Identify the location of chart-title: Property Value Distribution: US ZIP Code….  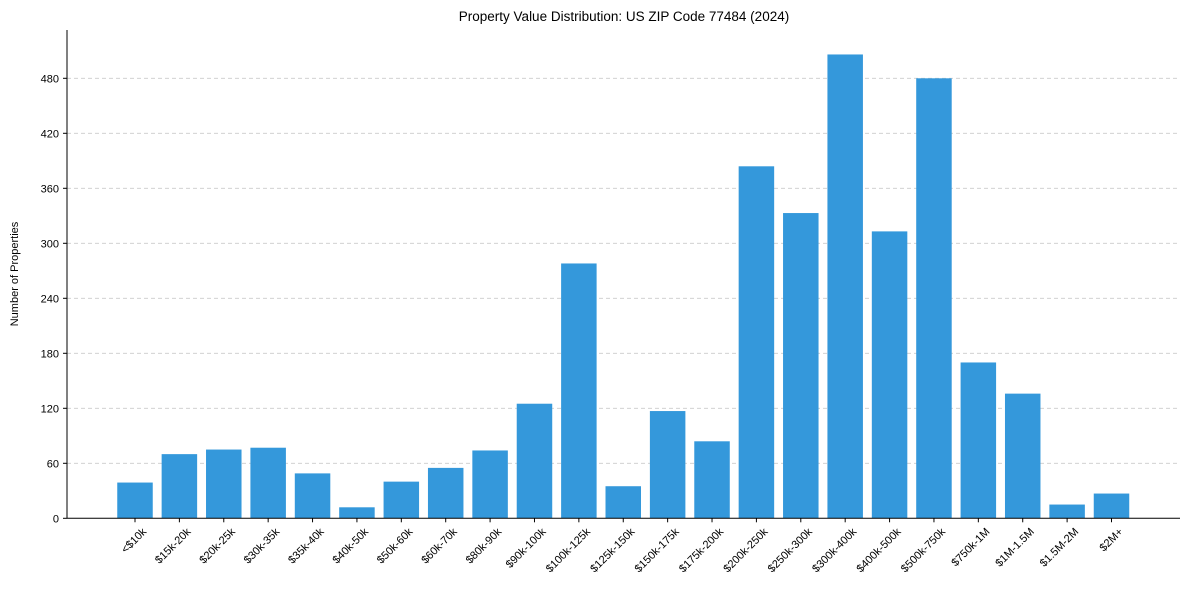
(624, 16).